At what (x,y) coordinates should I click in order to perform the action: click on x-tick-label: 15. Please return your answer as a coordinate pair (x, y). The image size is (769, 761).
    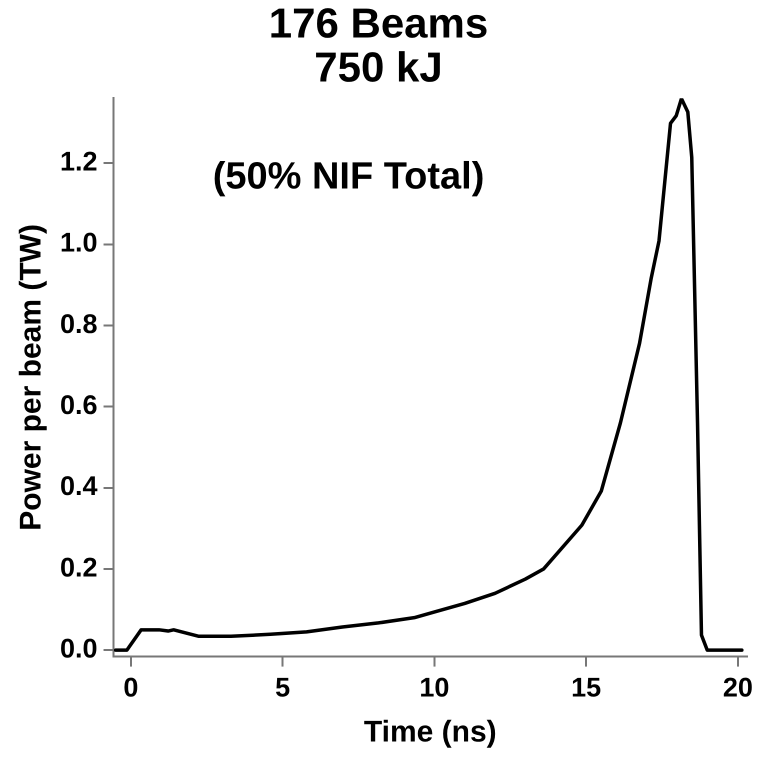
    Looking at the image, I should click on (586, 687).